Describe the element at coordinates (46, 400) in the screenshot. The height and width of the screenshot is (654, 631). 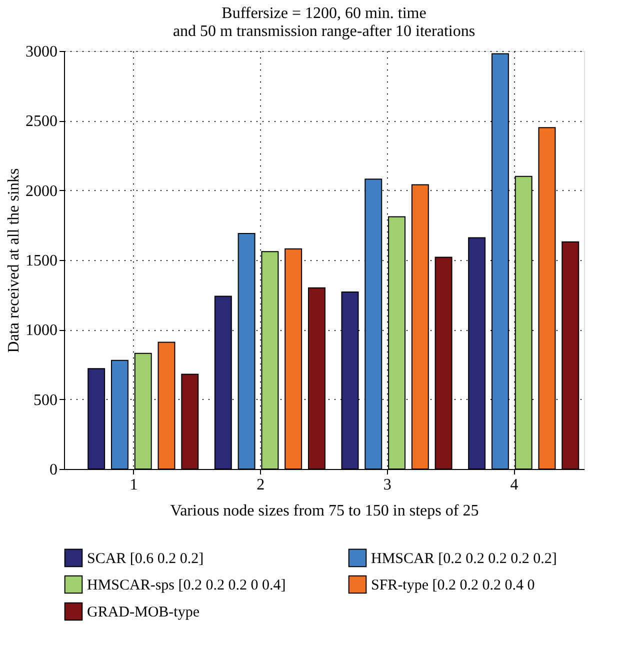
I see `y-tick-label: 500` at that location.